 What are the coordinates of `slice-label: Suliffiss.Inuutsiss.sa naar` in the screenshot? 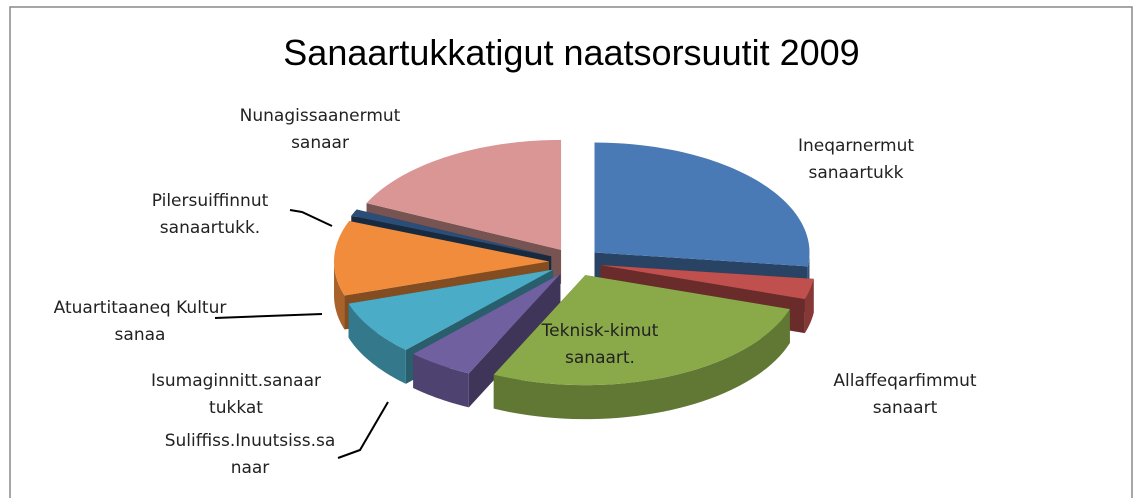 It's located at (250, 454).